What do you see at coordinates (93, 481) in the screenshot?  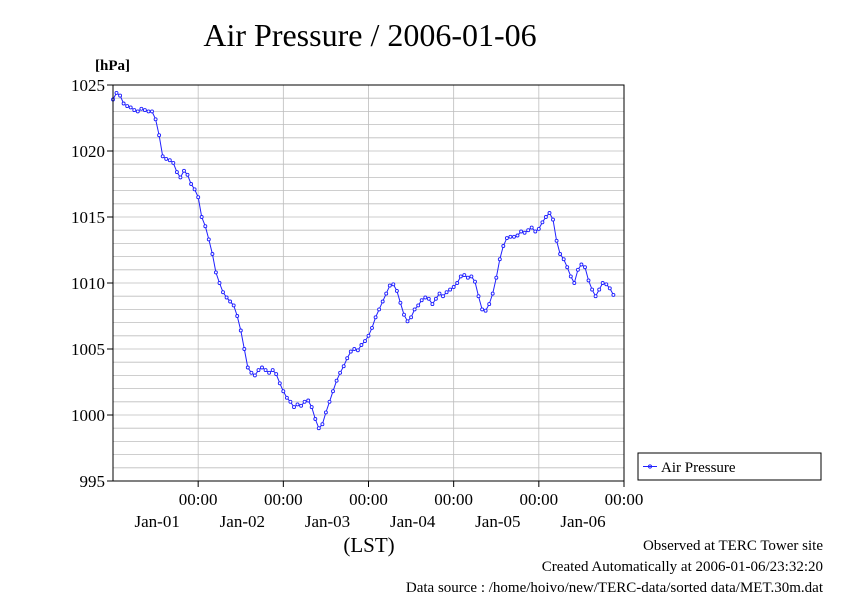 I see `y-tick-label: 995` at bounding box center [93, 481].